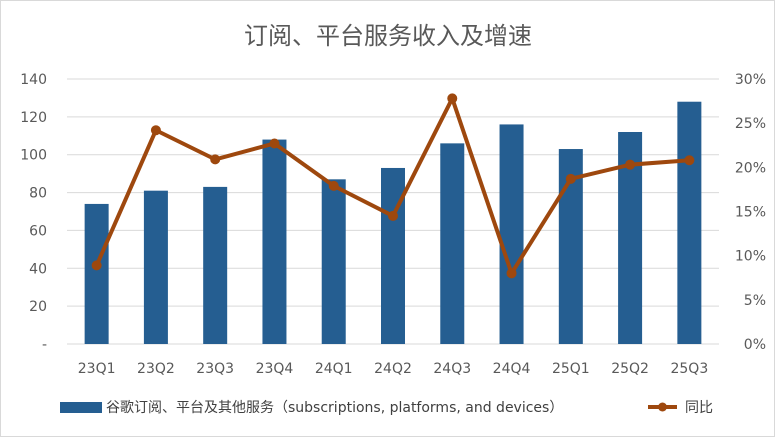 The image size is (775, 438). I want to click on x-axis-tick-label: 25Q3, so click(689, 369).